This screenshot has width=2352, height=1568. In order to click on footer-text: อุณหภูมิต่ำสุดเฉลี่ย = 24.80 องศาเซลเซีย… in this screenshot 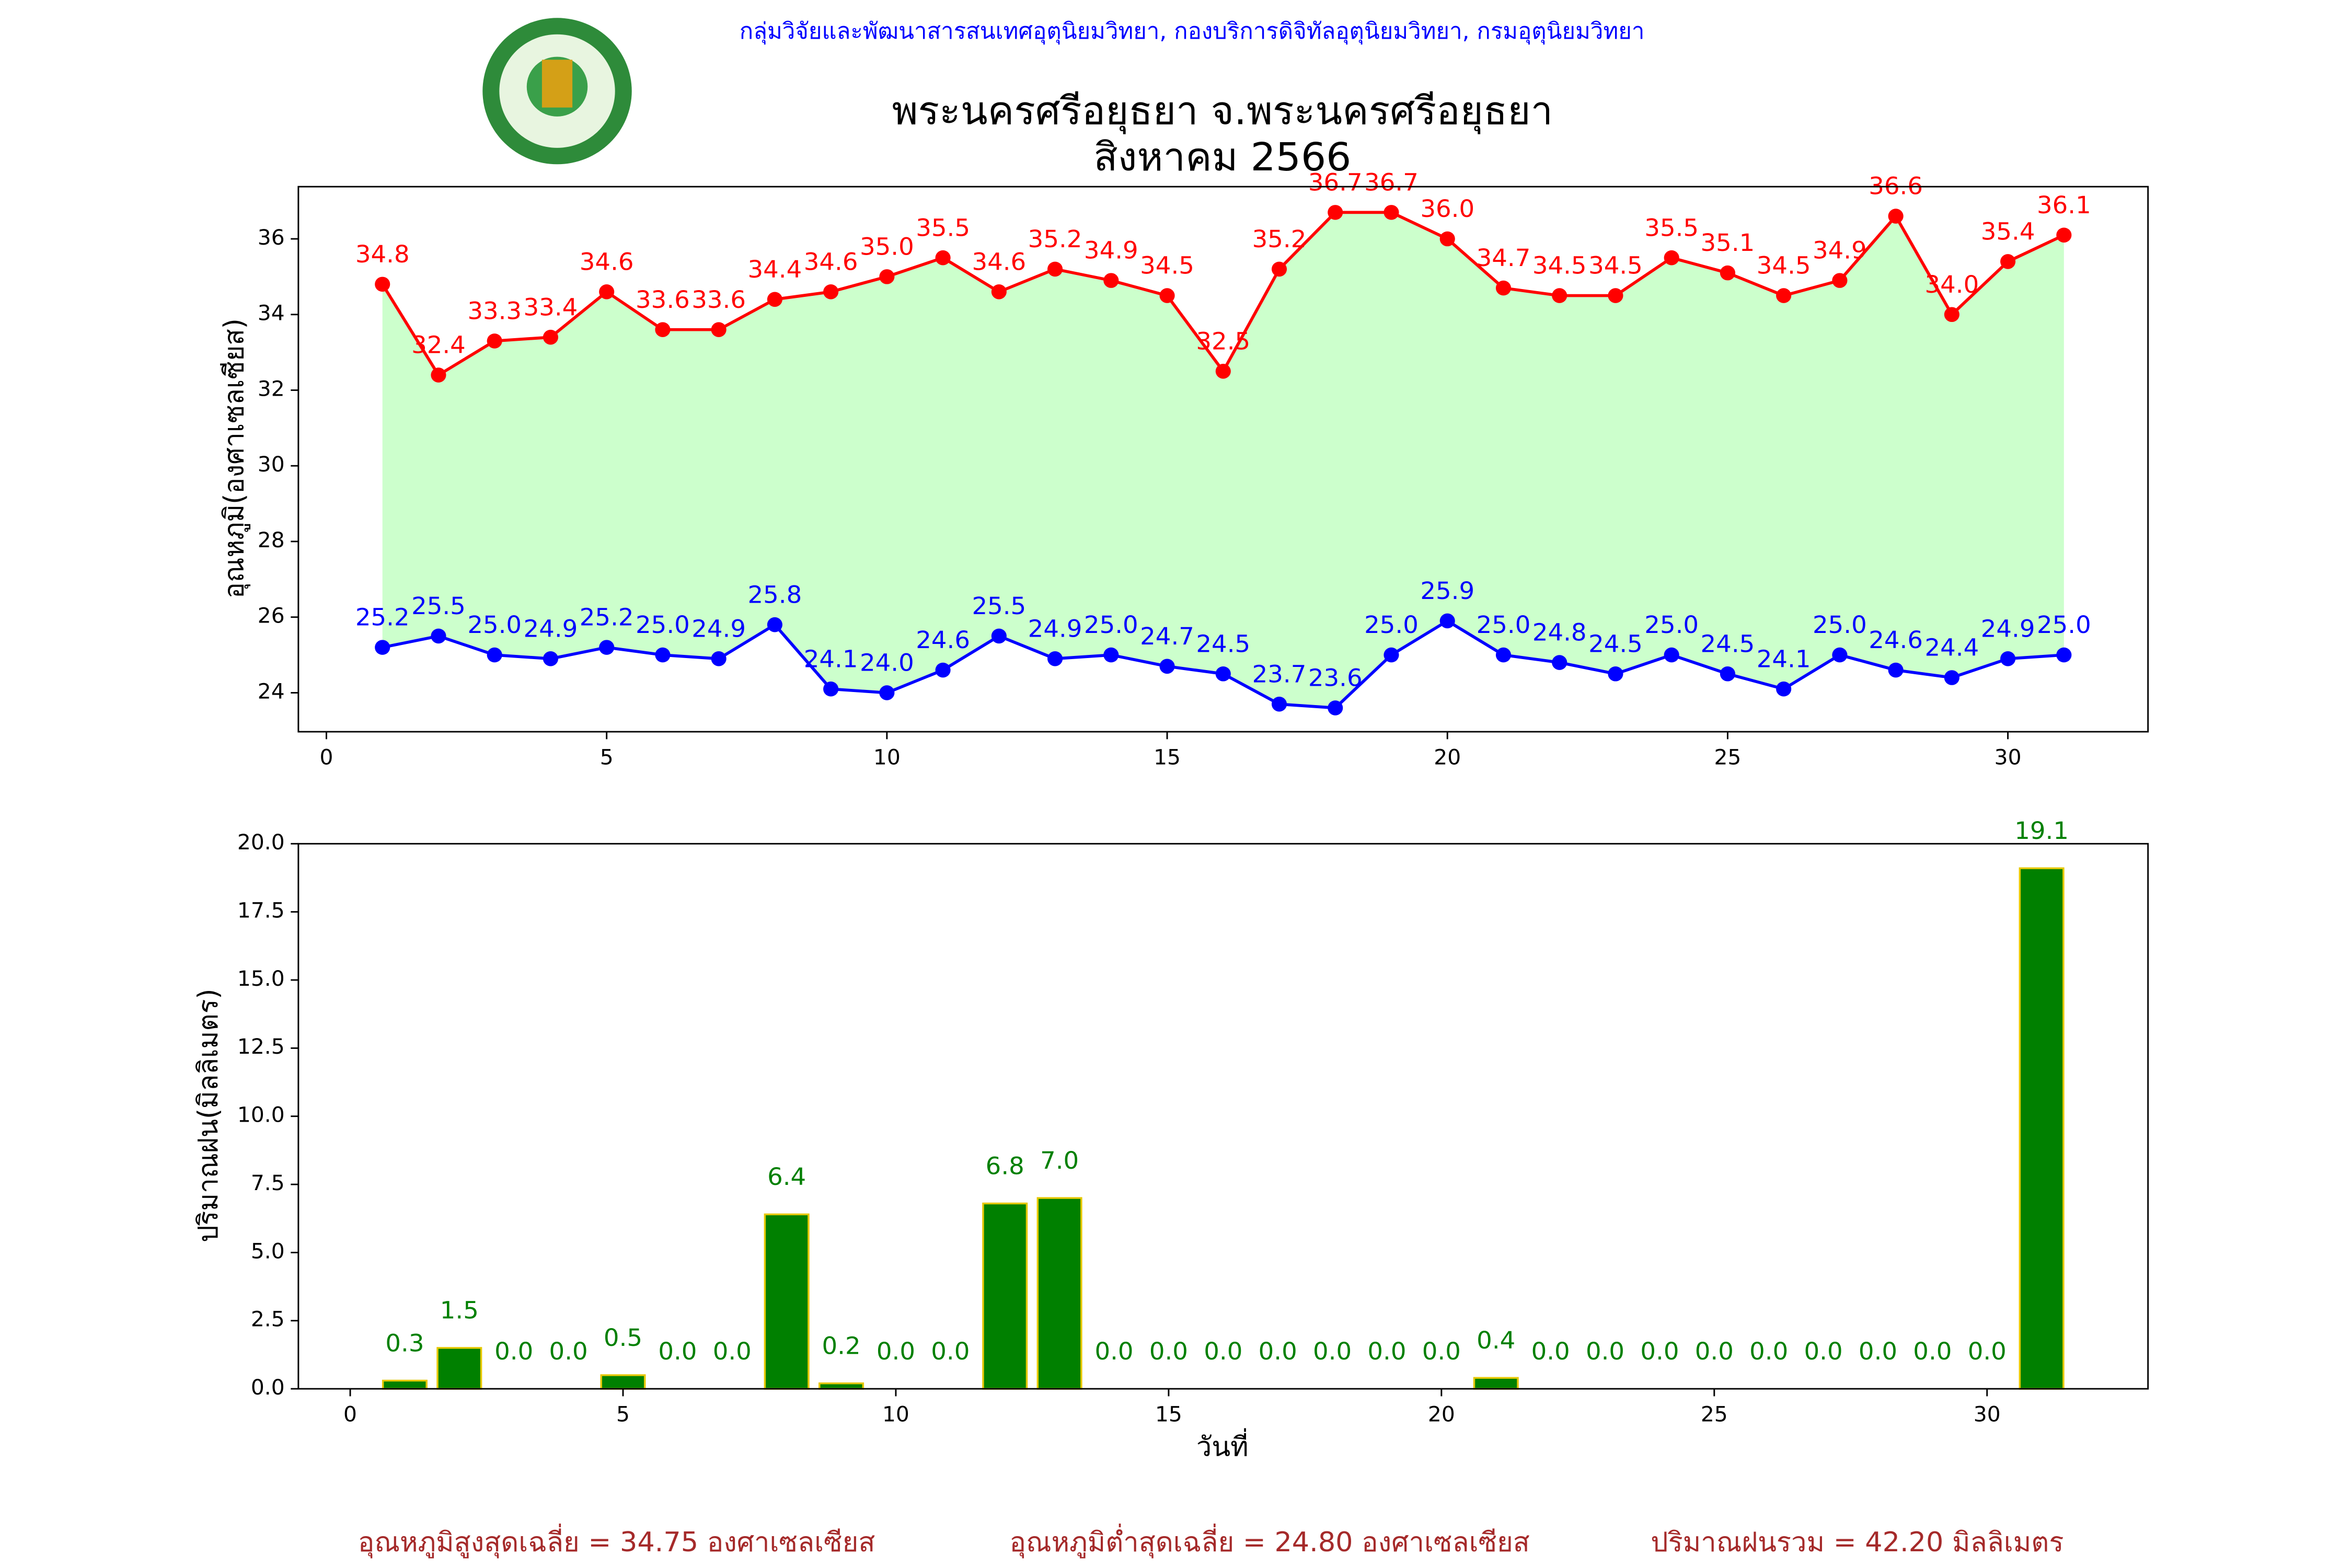, I will do `click(1269, 1541)`.